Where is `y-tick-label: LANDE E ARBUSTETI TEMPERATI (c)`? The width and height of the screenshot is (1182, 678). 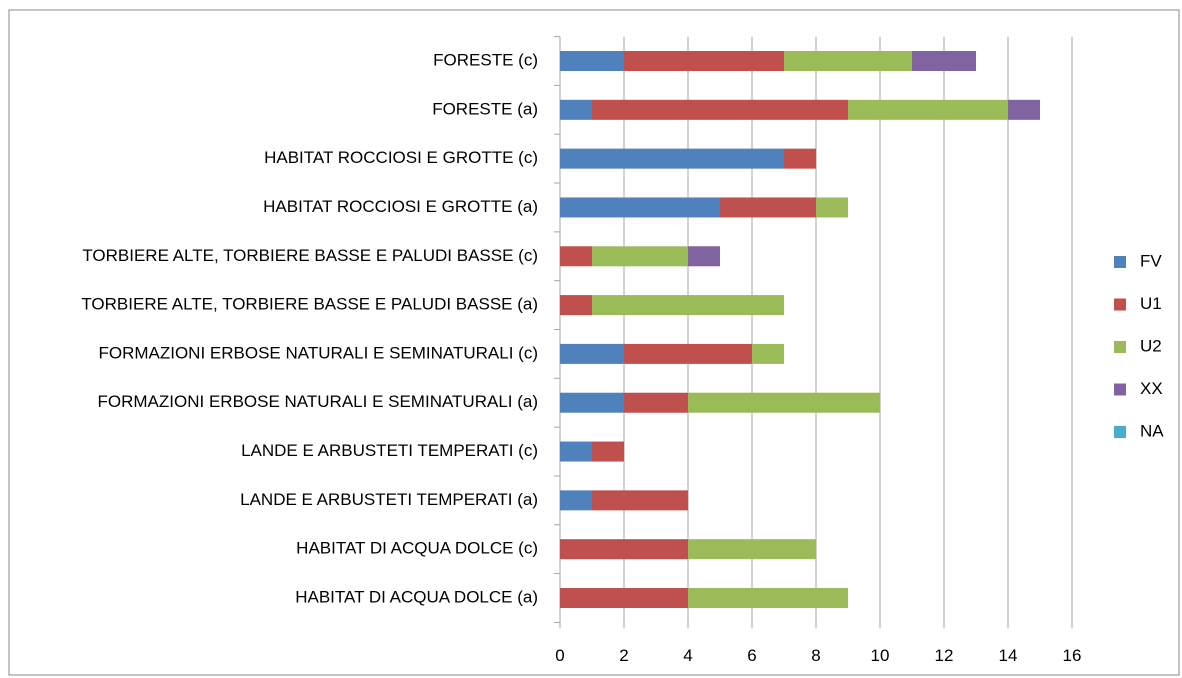
y-tick-label: LANDE E ARBUSTETI TEMPERATI (c) is located at coordinates (389, 450).